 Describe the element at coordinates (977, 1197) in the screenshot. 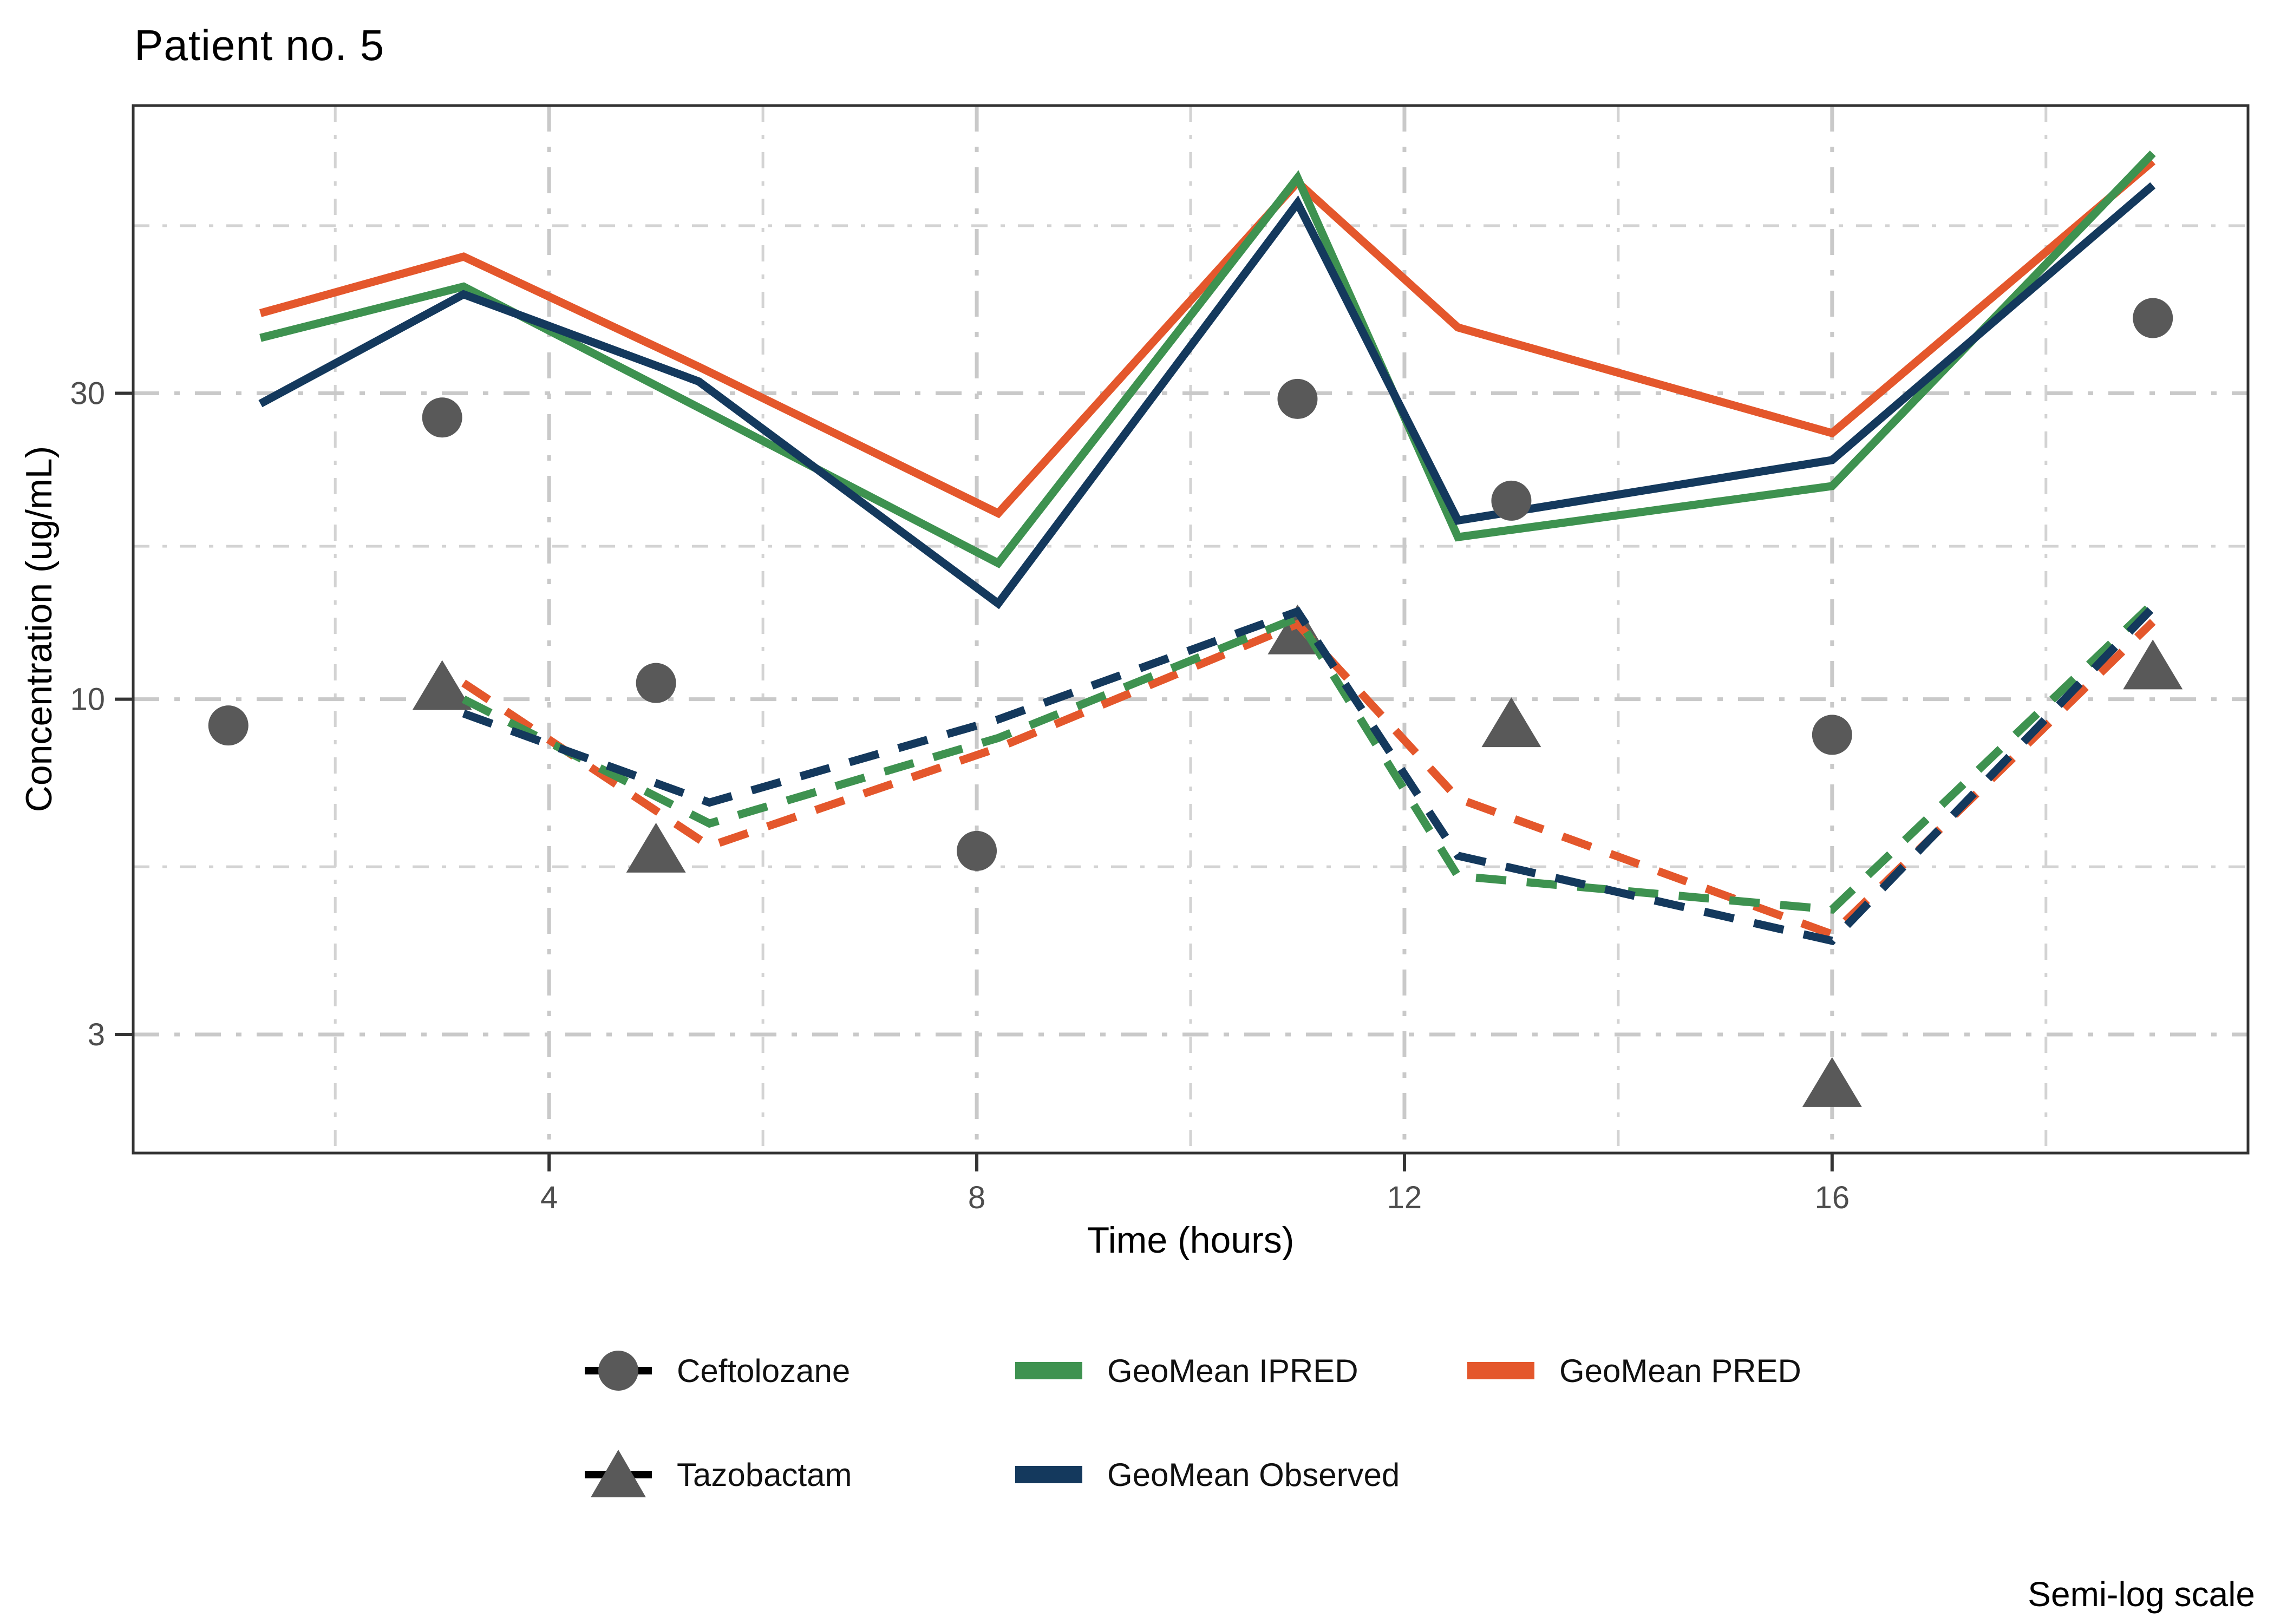

I see `x-tick-label: 8` at that location.